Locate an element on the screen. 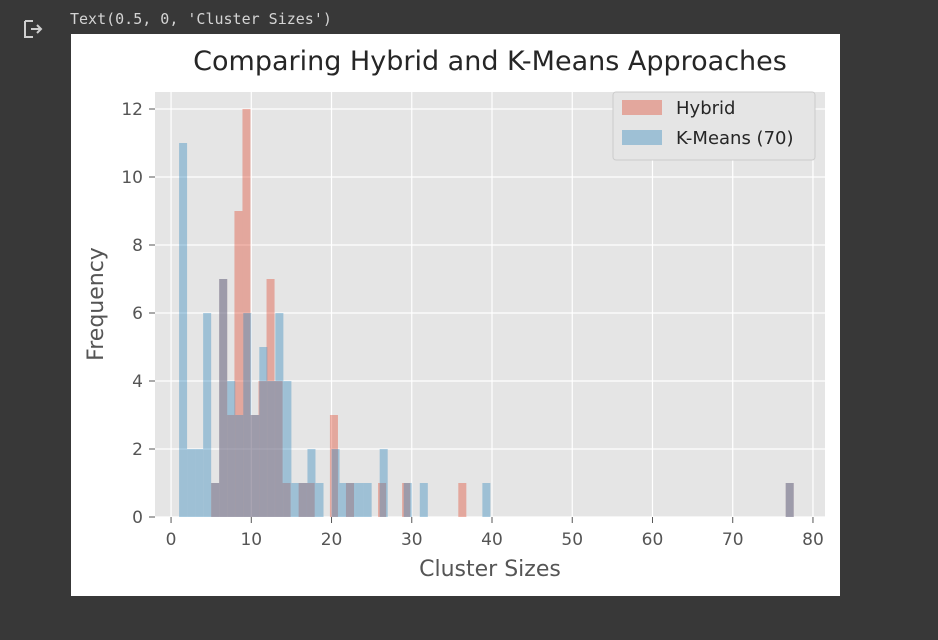 The height and width of the screenshot is (640, 938). legend-label-kmeans: K-Means (70) is located at coordinates (735, 138).